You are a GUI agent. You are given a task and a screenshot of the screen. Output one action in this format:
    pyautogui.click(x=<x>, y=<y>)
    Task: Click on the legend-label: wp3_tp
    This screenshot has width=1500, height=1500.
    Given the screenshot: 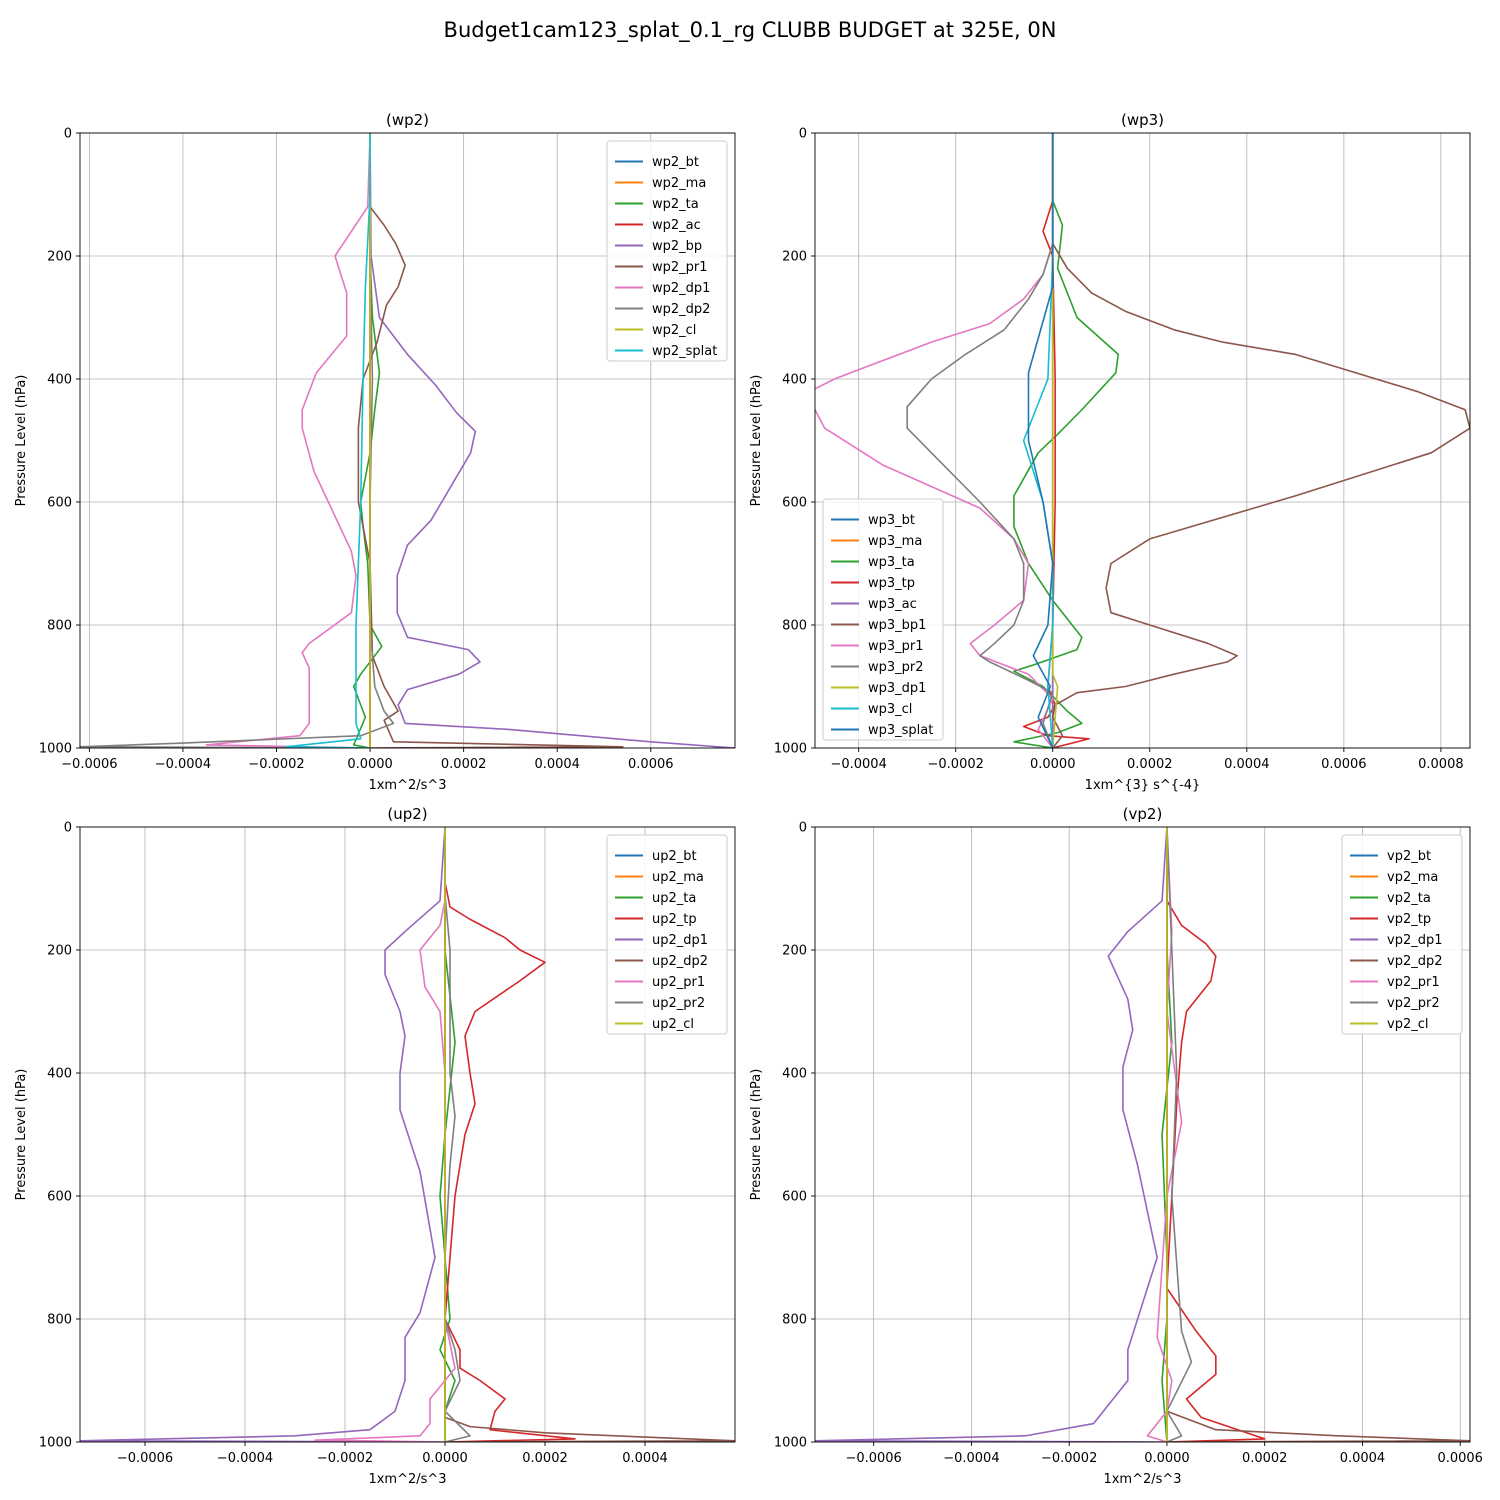 What is the action you would take?
    pyautogui.click(x=891, y=583)
    